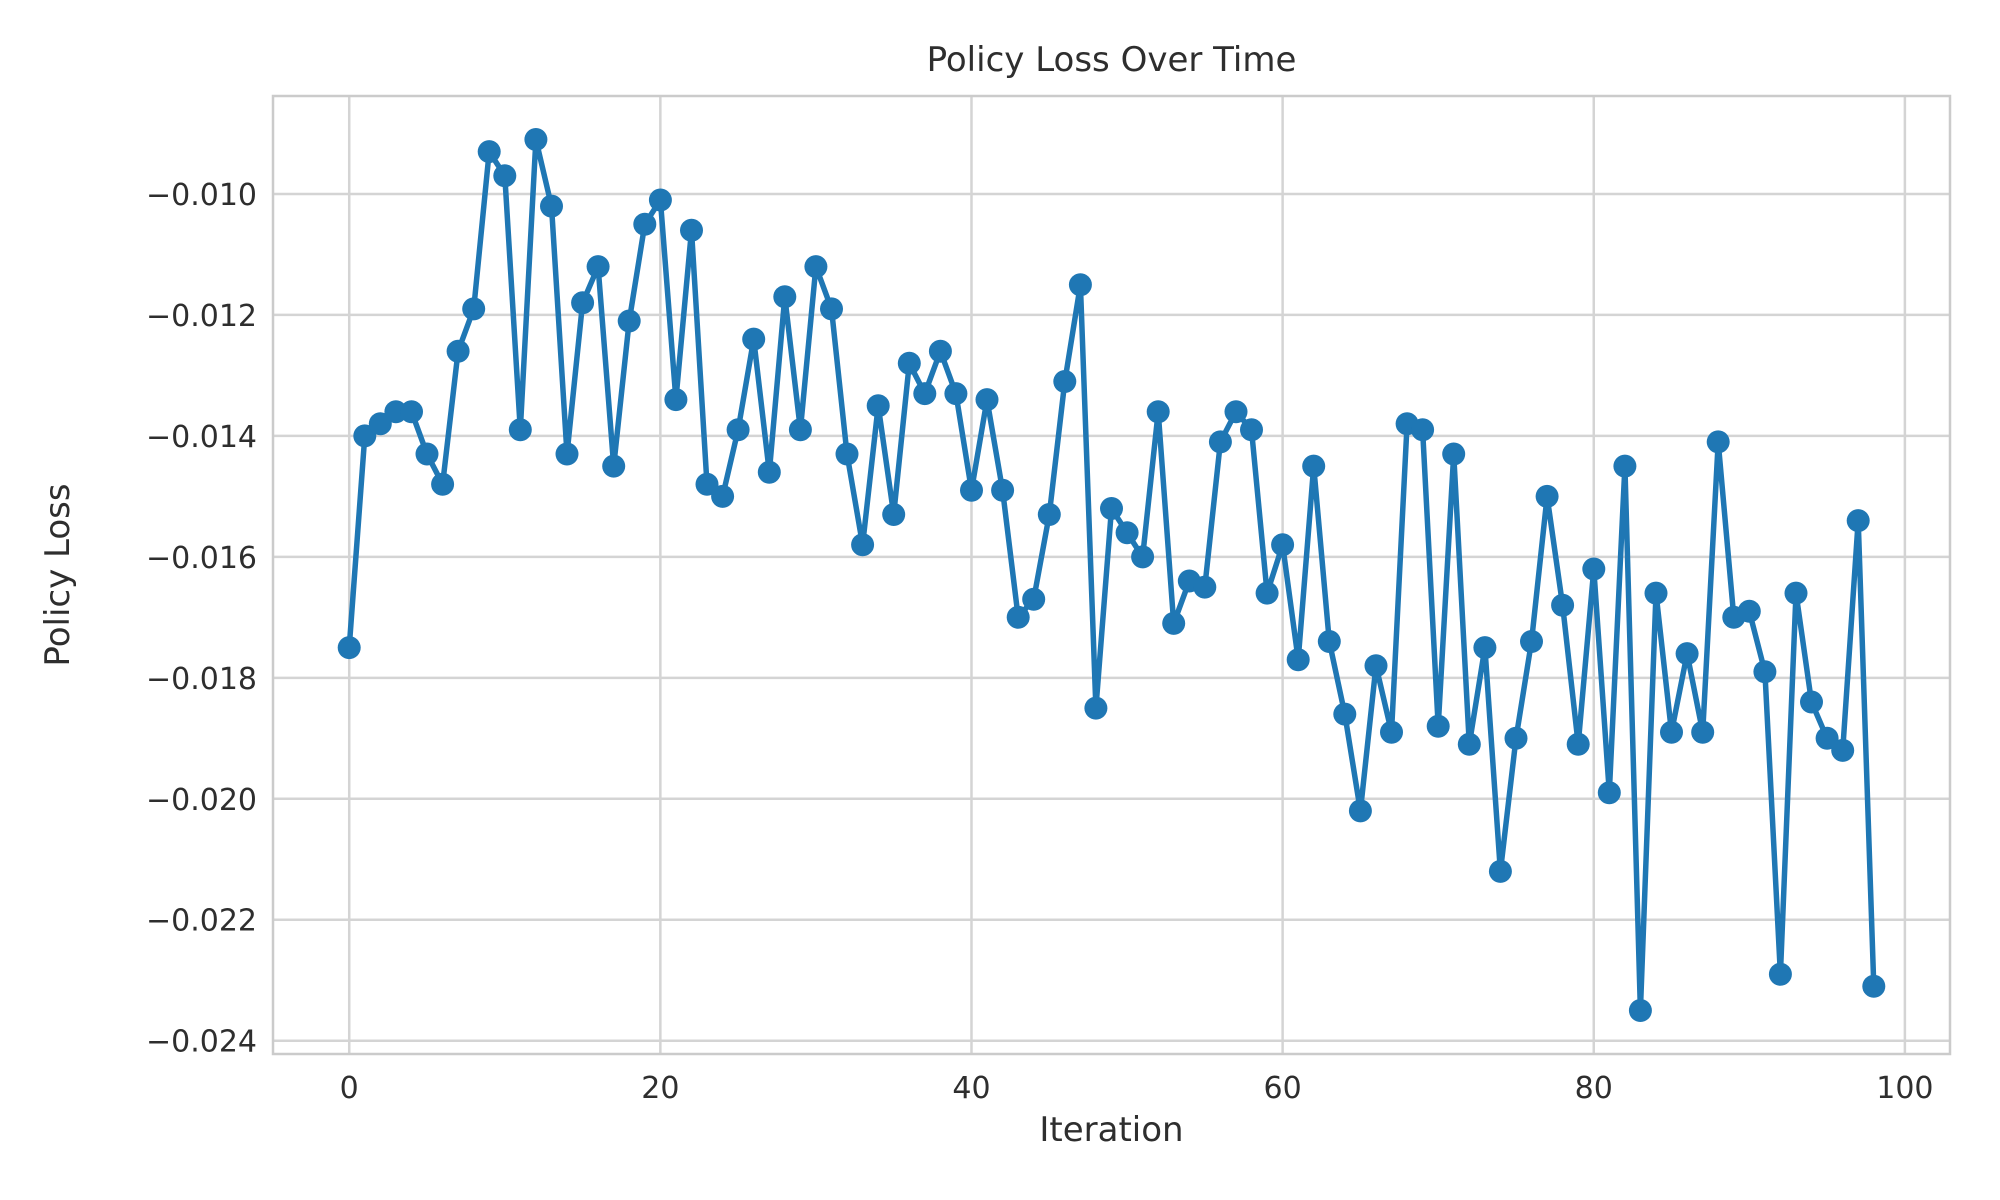 The image size is (2000, 1200). What do you see at coordinates (58, 575) in the screenshot?
I see `y-axis-label: Policy Loss` at bounding box center [58, 575].